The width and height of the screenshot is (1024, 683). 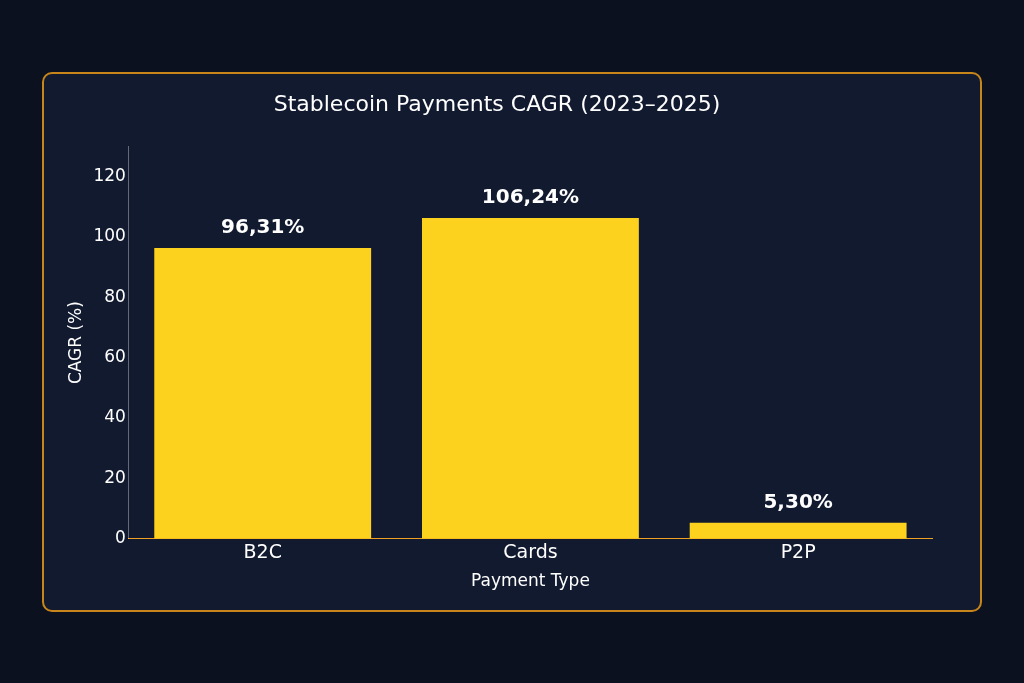 I want to click on y-axis-title: CAGR (%), so click(x=74, y=342).